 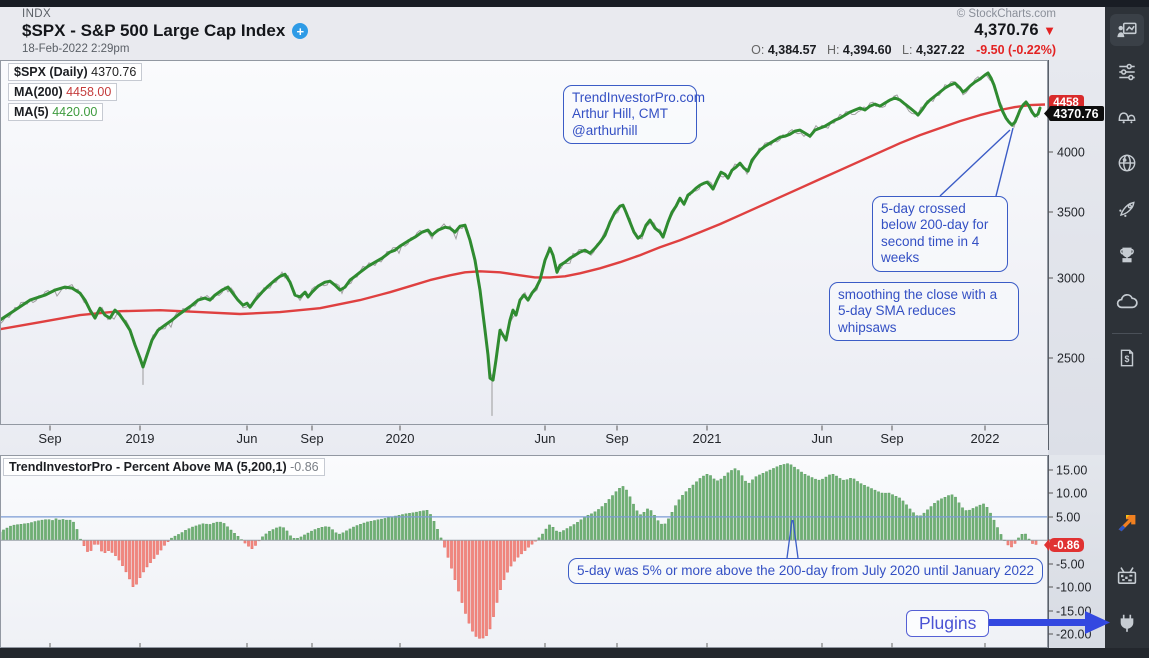 I want to click on acp-arrow-logo-icon, so click(x=1127, y=521).